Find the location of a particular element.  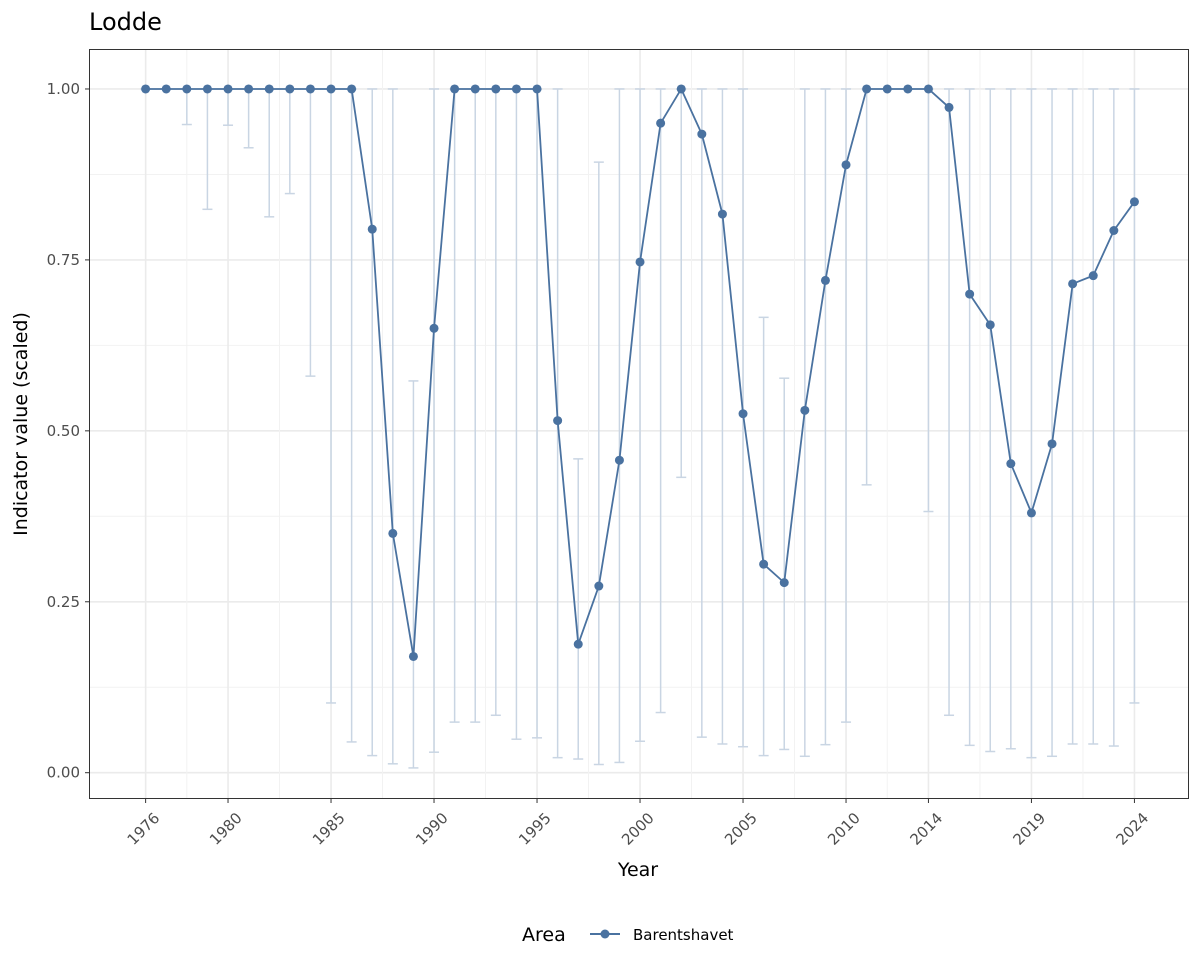

y-axis-ticks: 0.00 0.25 0.50 0.75 1.00 is located at coordinates (68, 431).